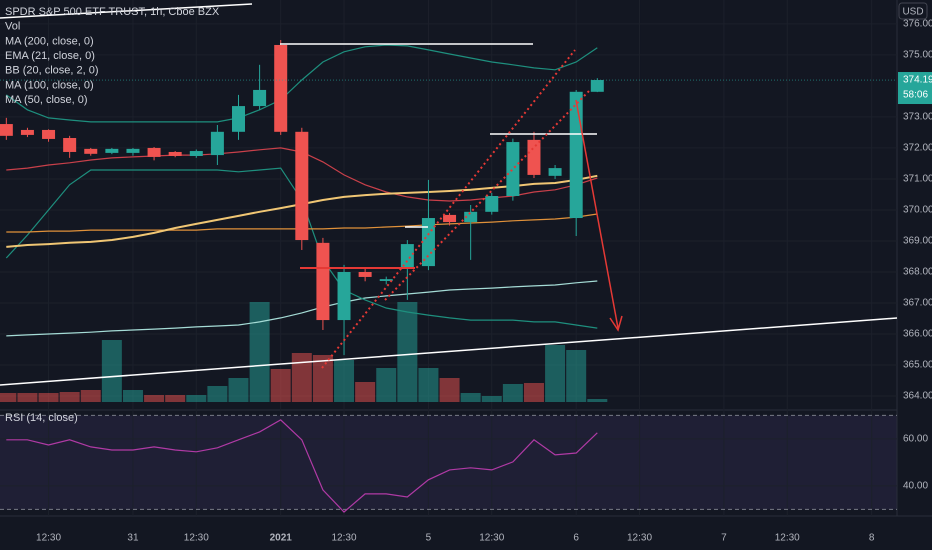 The height and width of the screenshot is (550, 932). What do you see at coordinates (917, 24) in the screenshot?
I see `y-tick-label: 376.00` at bounding box center [917, 24].